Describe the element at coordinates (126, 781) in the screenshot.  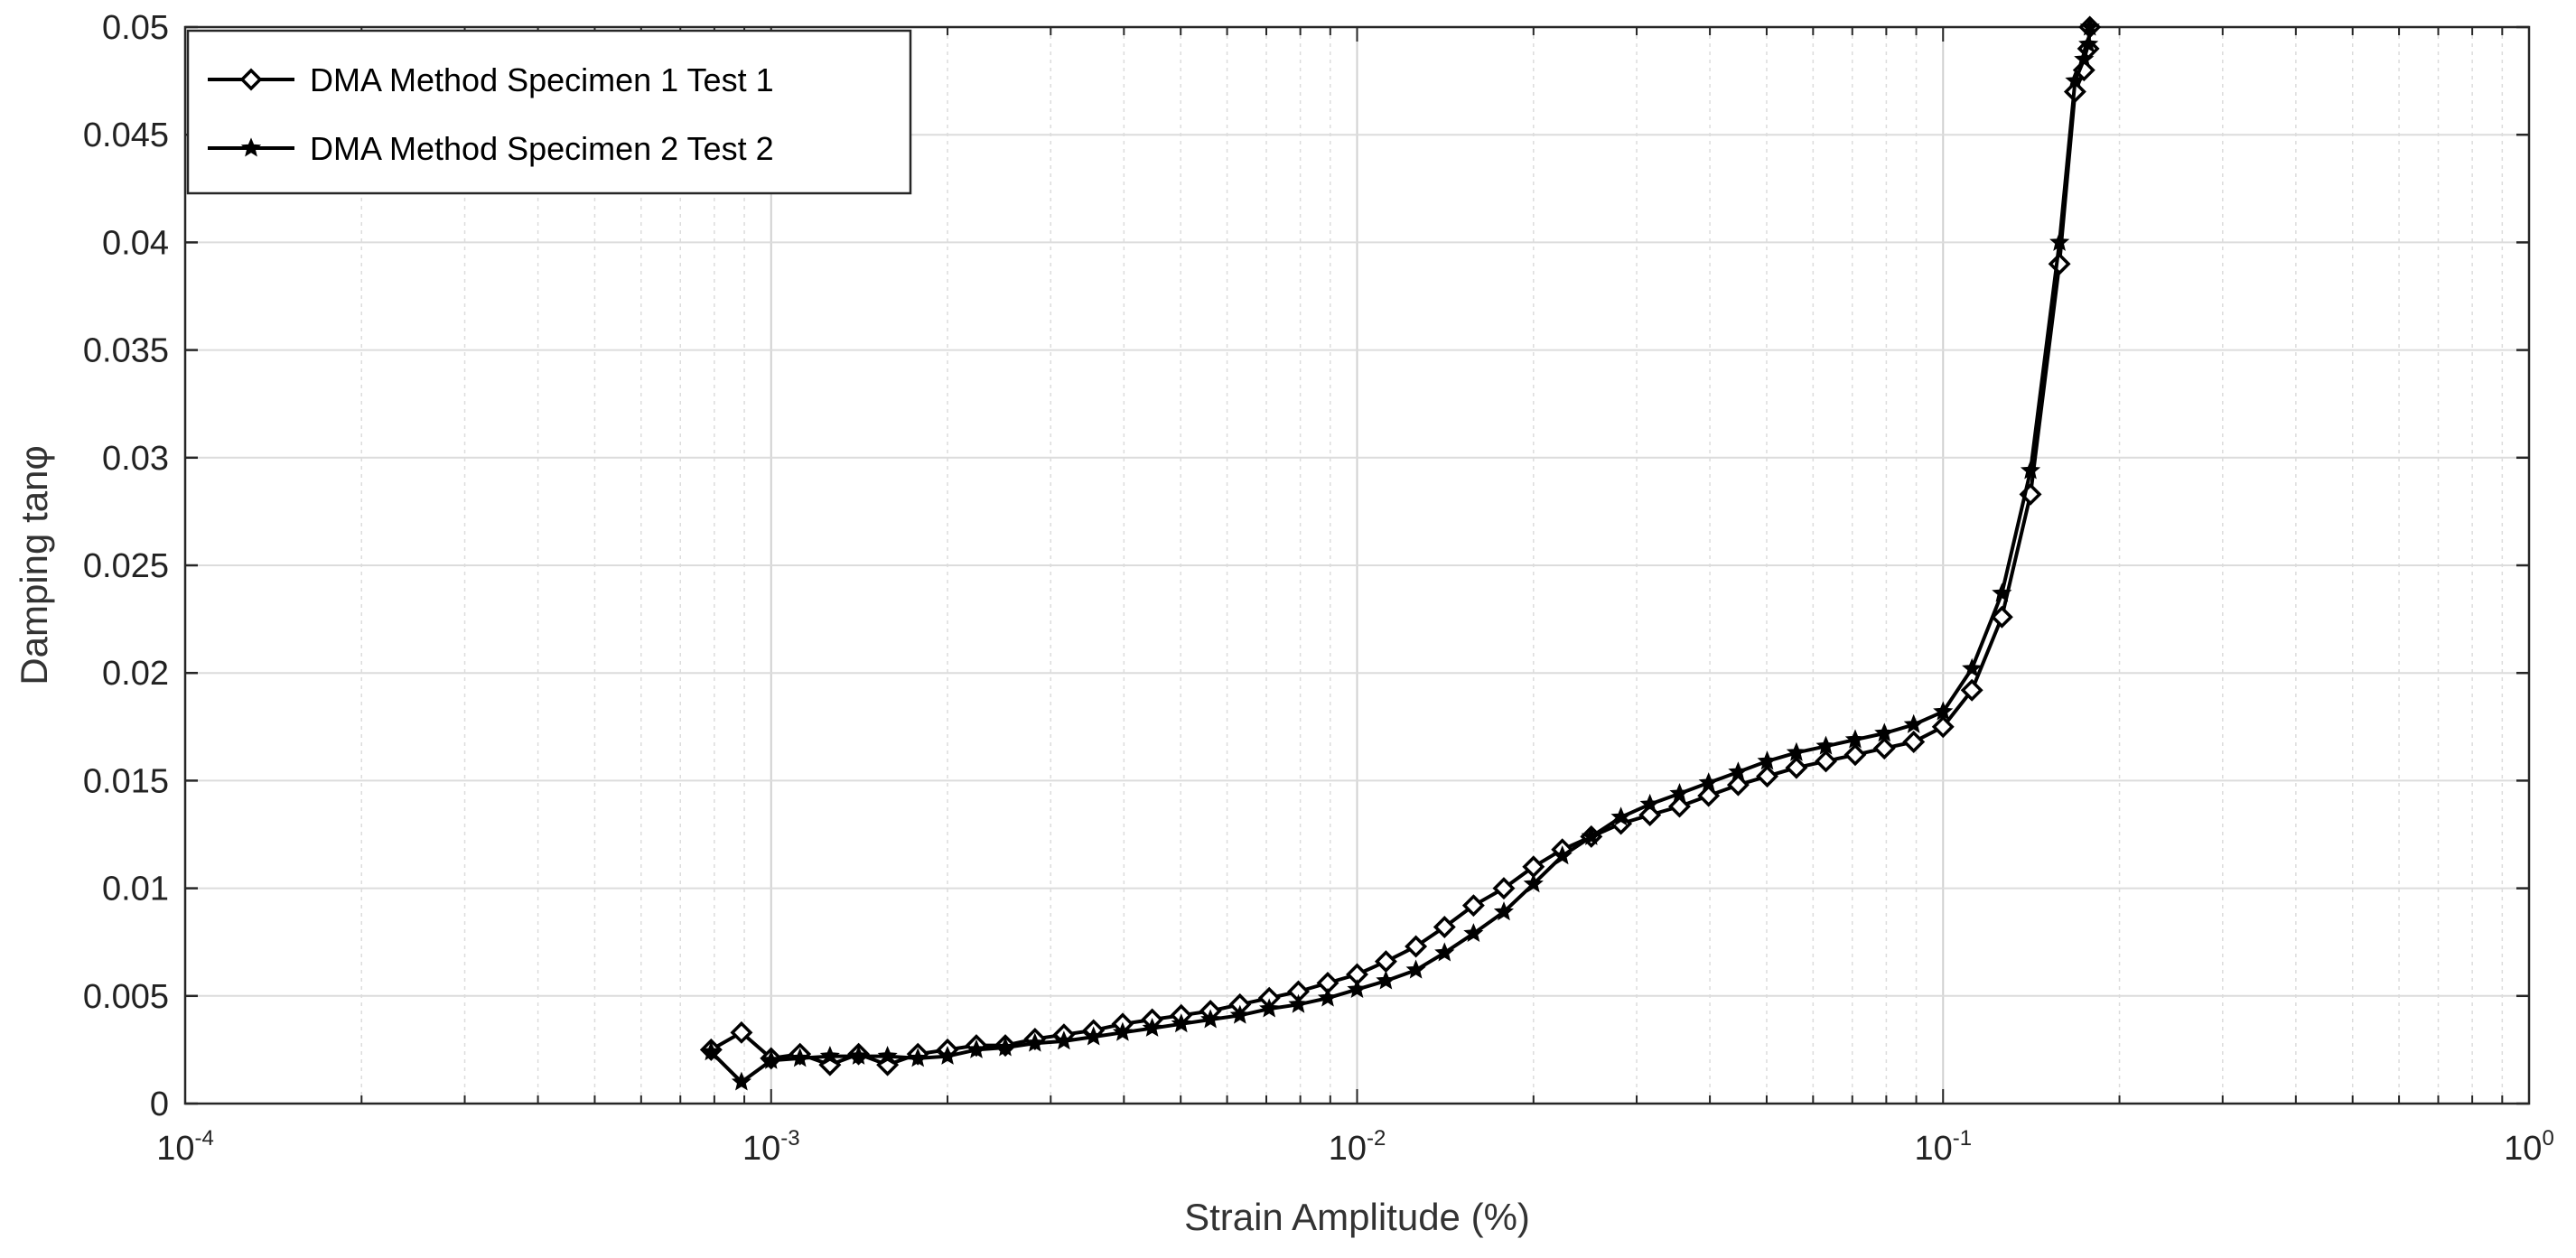
I see `y-tick-label: 0.015` at that location.